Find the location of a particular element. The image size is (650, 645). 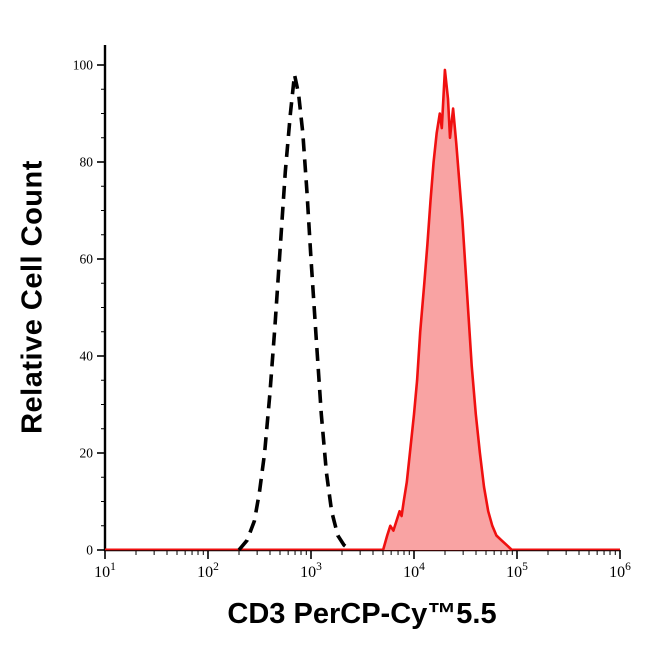

svg-text: 10³ is located at coordinates (311, 571).